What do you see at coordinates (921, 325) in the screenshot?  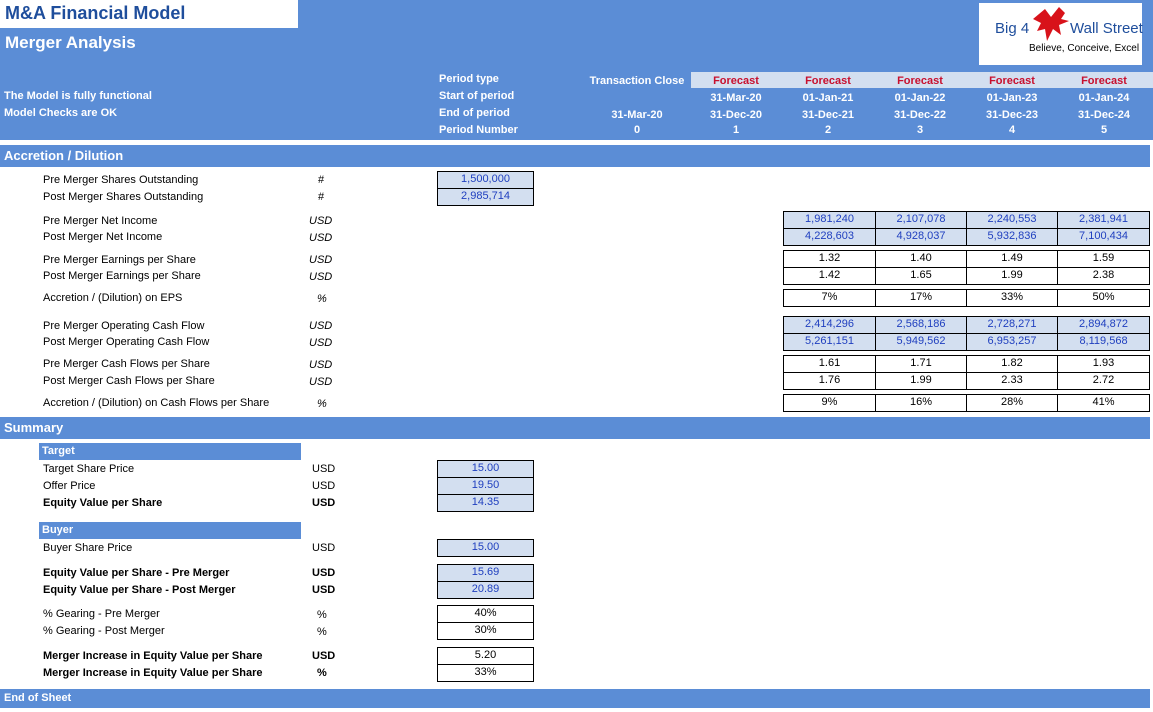 I see `value-cell: 2,568,186` at bounding box center [921, 325].